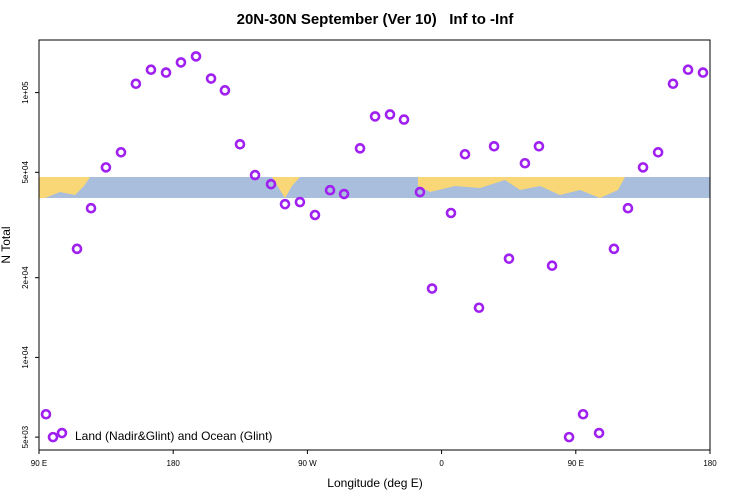 The width and height of the screenshot is (750, 500). What do you see at coordinates (307, 463) in the screenshot?
I see `x-tick-label: 90 W` at bounding box center [307, 463].